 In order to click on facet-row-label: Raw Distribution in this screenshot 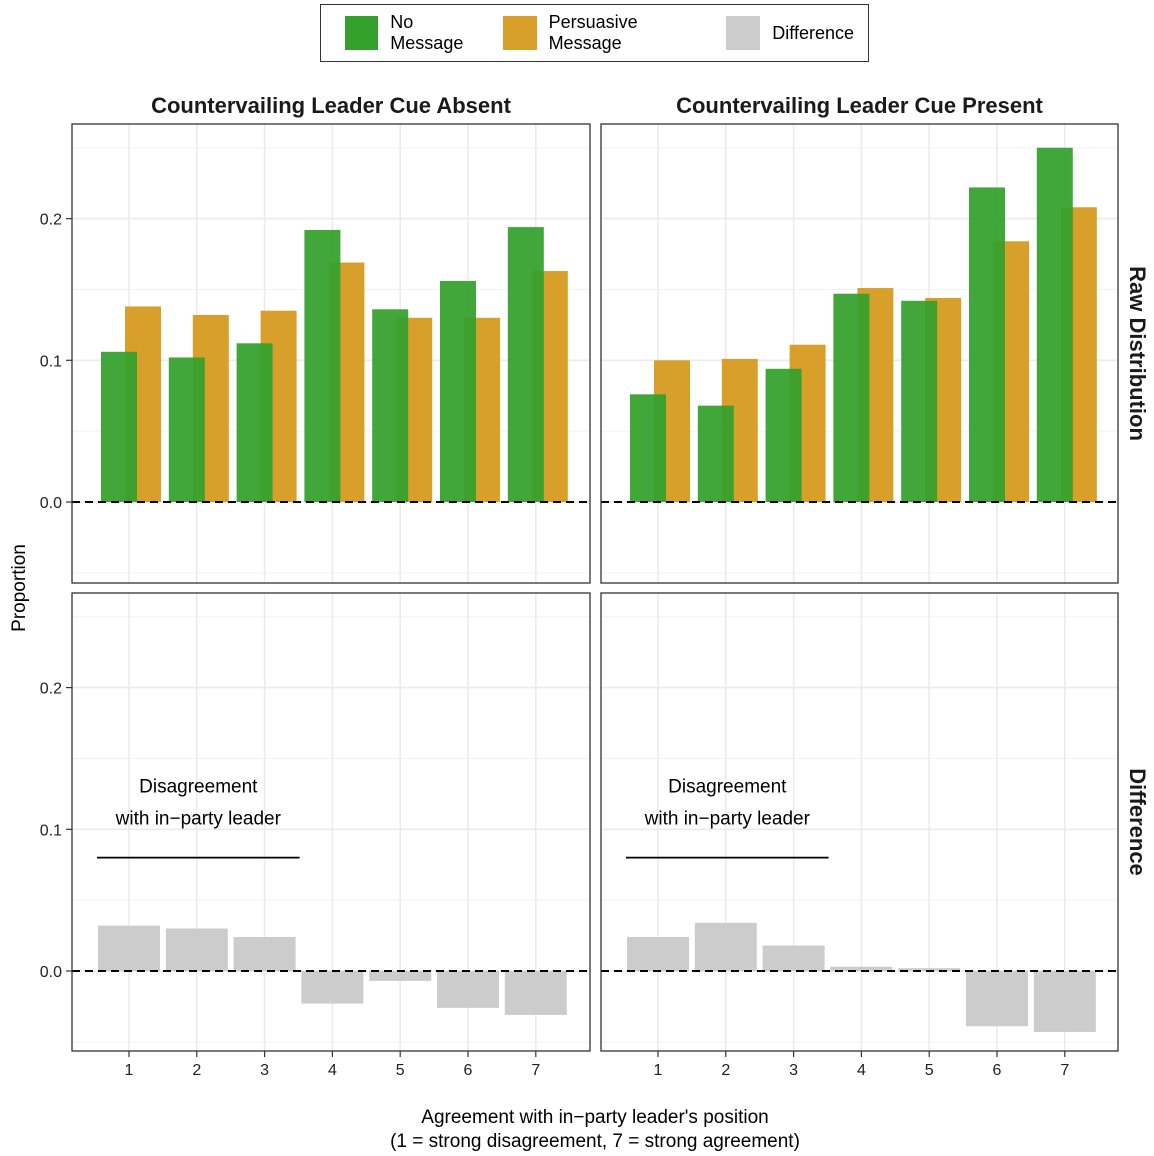, I will do `click(1137, 353)`.